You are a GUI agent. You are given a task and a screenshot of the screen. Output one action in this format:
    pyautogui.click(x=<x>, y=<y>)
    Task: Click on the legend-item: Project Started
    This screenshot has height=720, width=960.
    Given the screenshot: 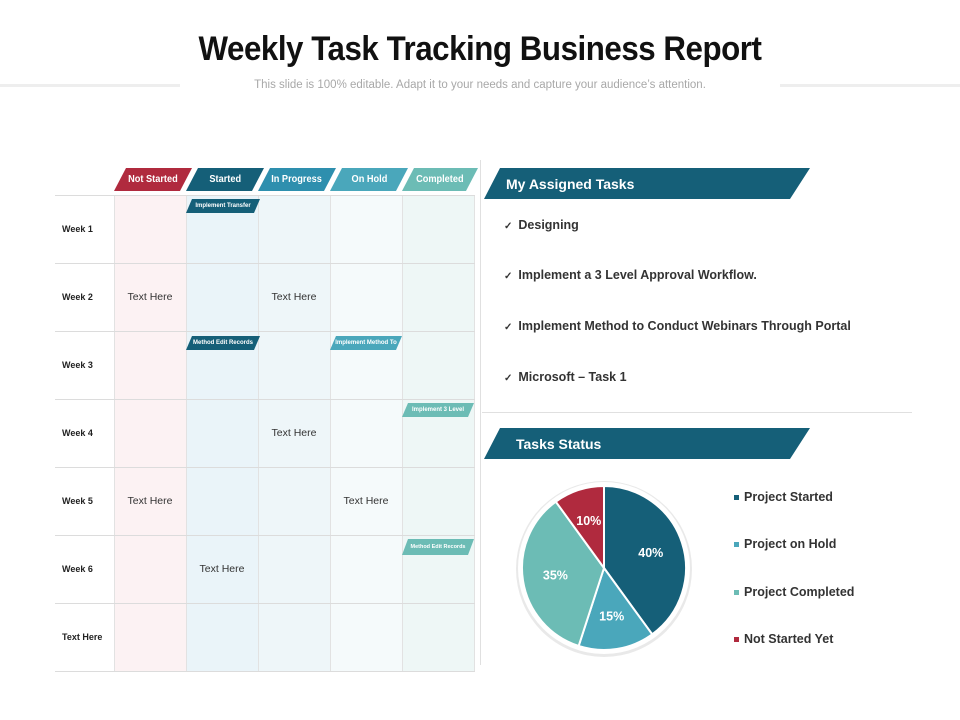 What is the action you would take?
    pyautogui.click(x=783, y=497)
    